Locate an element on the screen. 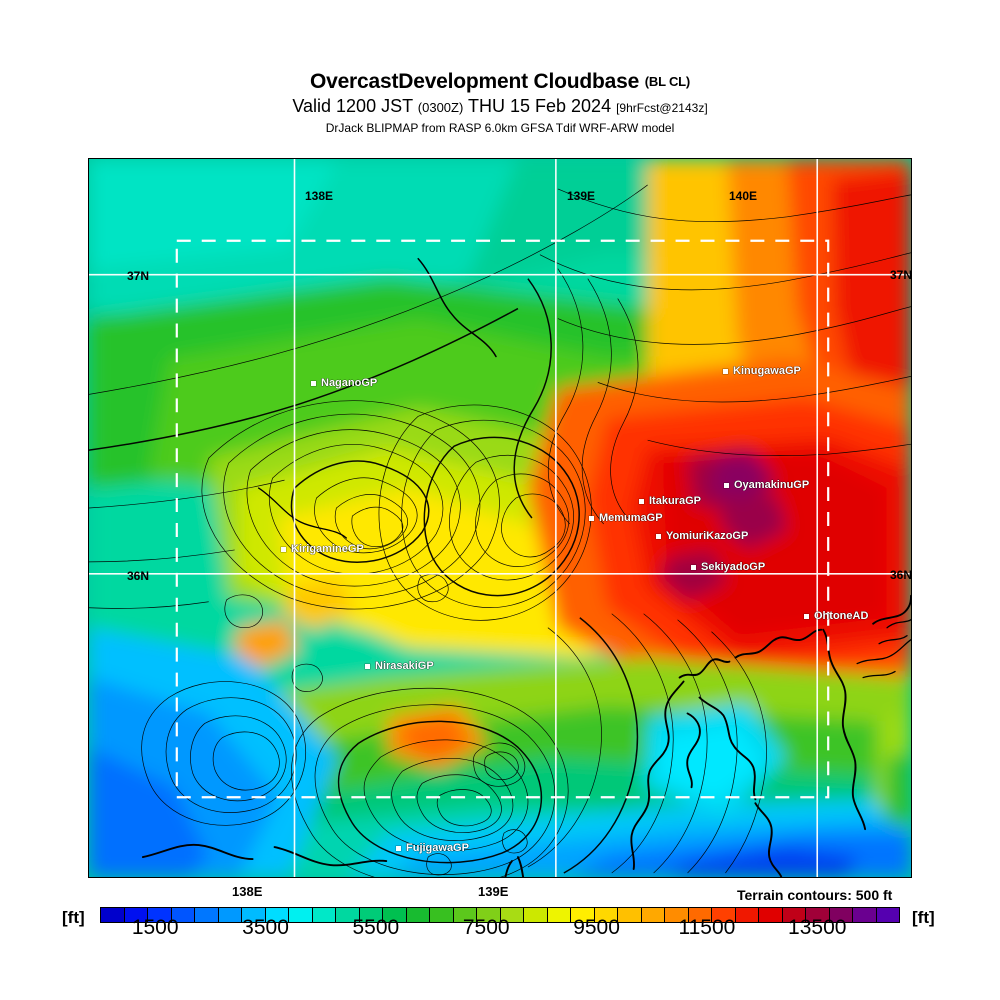 This screenshot has width=1000, height=1000. station-marker: SekiyadoGP is located at coordinates (728, 567).